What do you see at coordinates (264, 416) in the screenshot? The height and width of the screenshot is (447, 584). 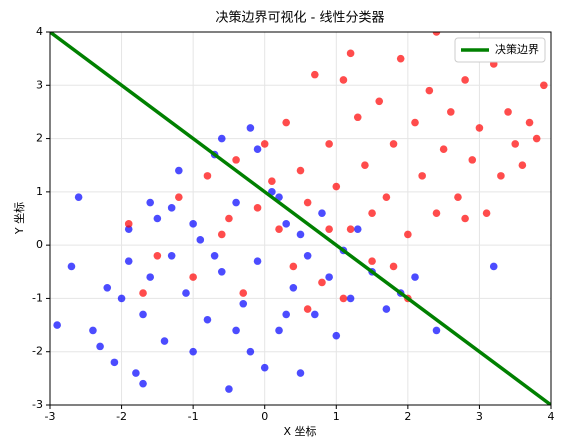 I see `x-tick-label: 0` at bounding box center [264, 416].